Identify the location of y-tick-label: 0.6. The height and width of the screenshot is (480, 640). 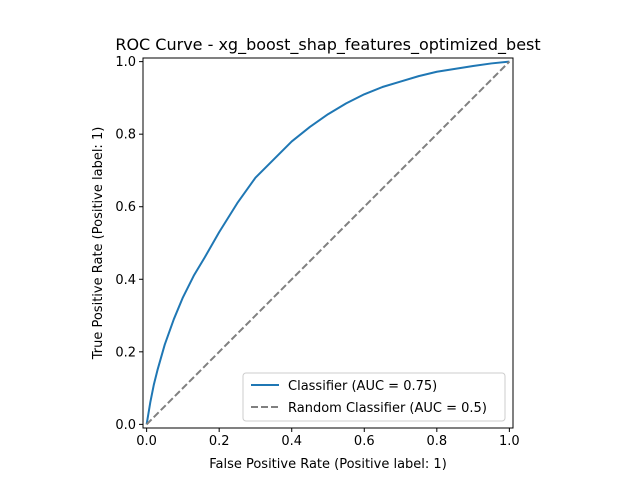
(125, 207).